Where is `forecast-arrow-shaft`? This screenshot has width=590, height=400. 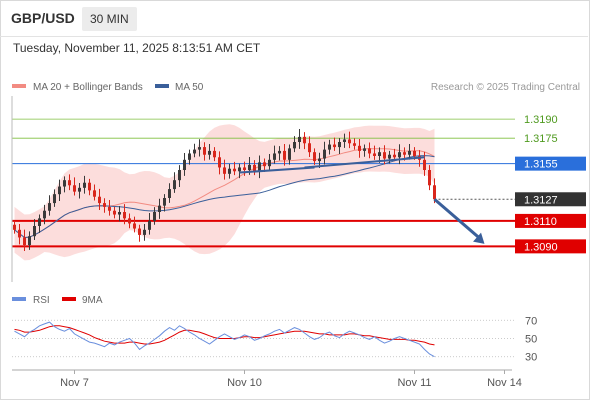 forecast-arrow-shaft is located at coordinates (458, 219).